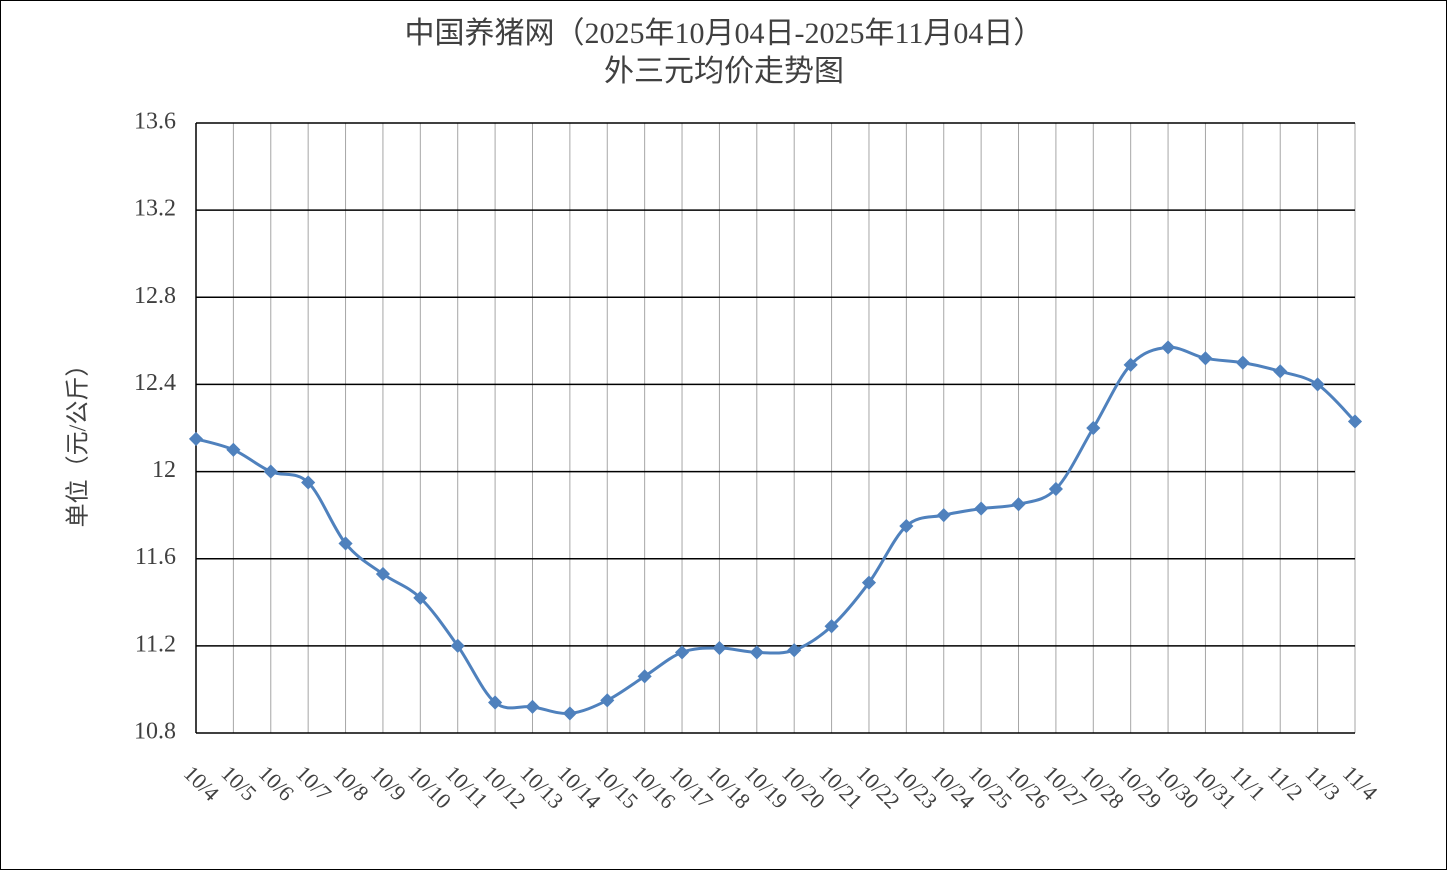 This screenshot has width=1449, height=877. Describe the element at coordinates (78, 440) in the screenshot. I see `y-axis-label: 单位（元/公斤）` at that location.